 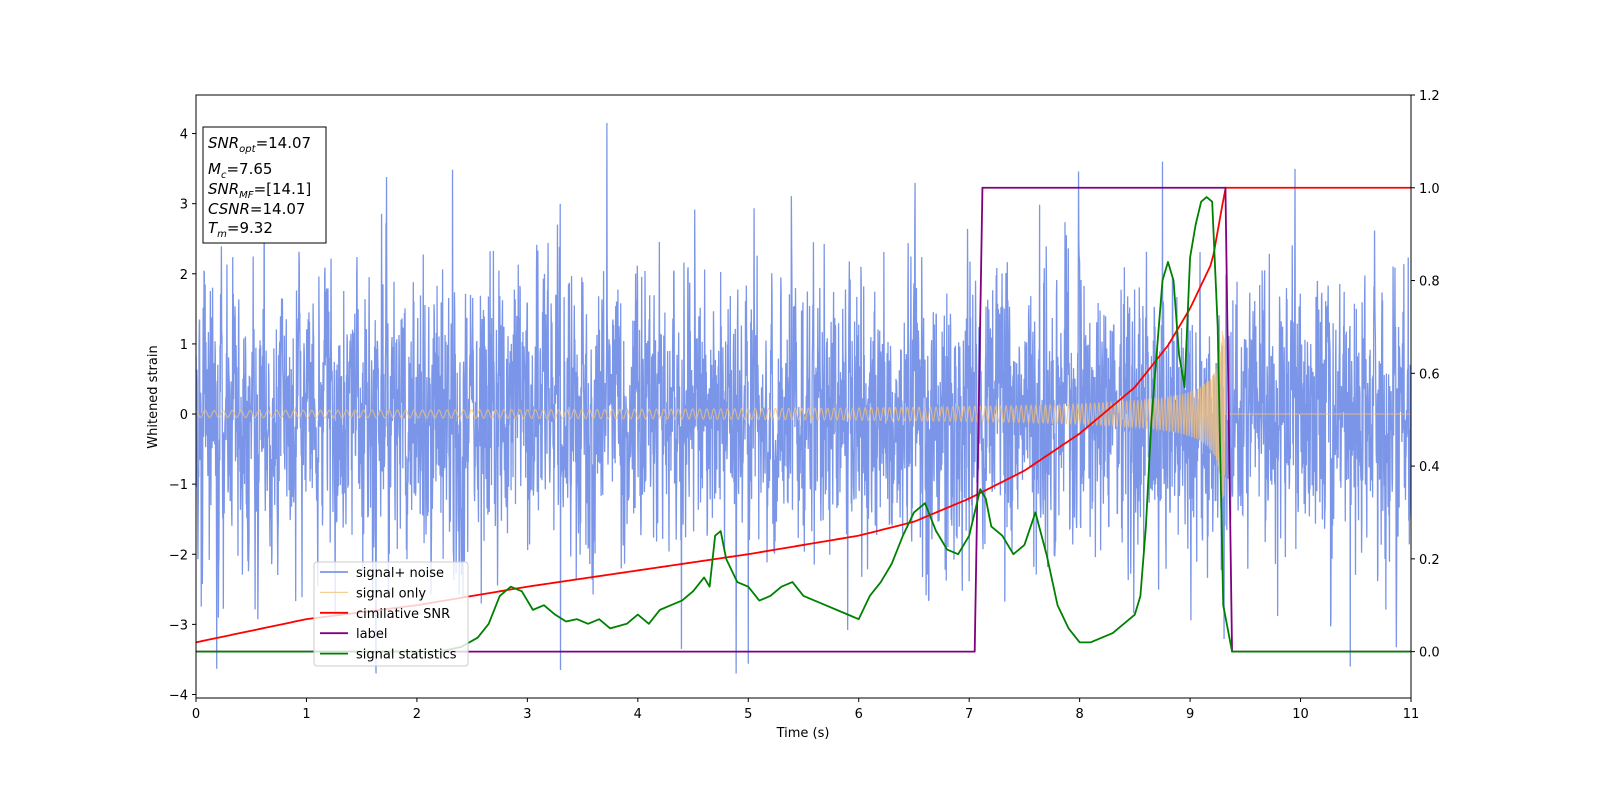 I want to click on info-box-line: SNRopt=14.07, so click(x=259, y=144).